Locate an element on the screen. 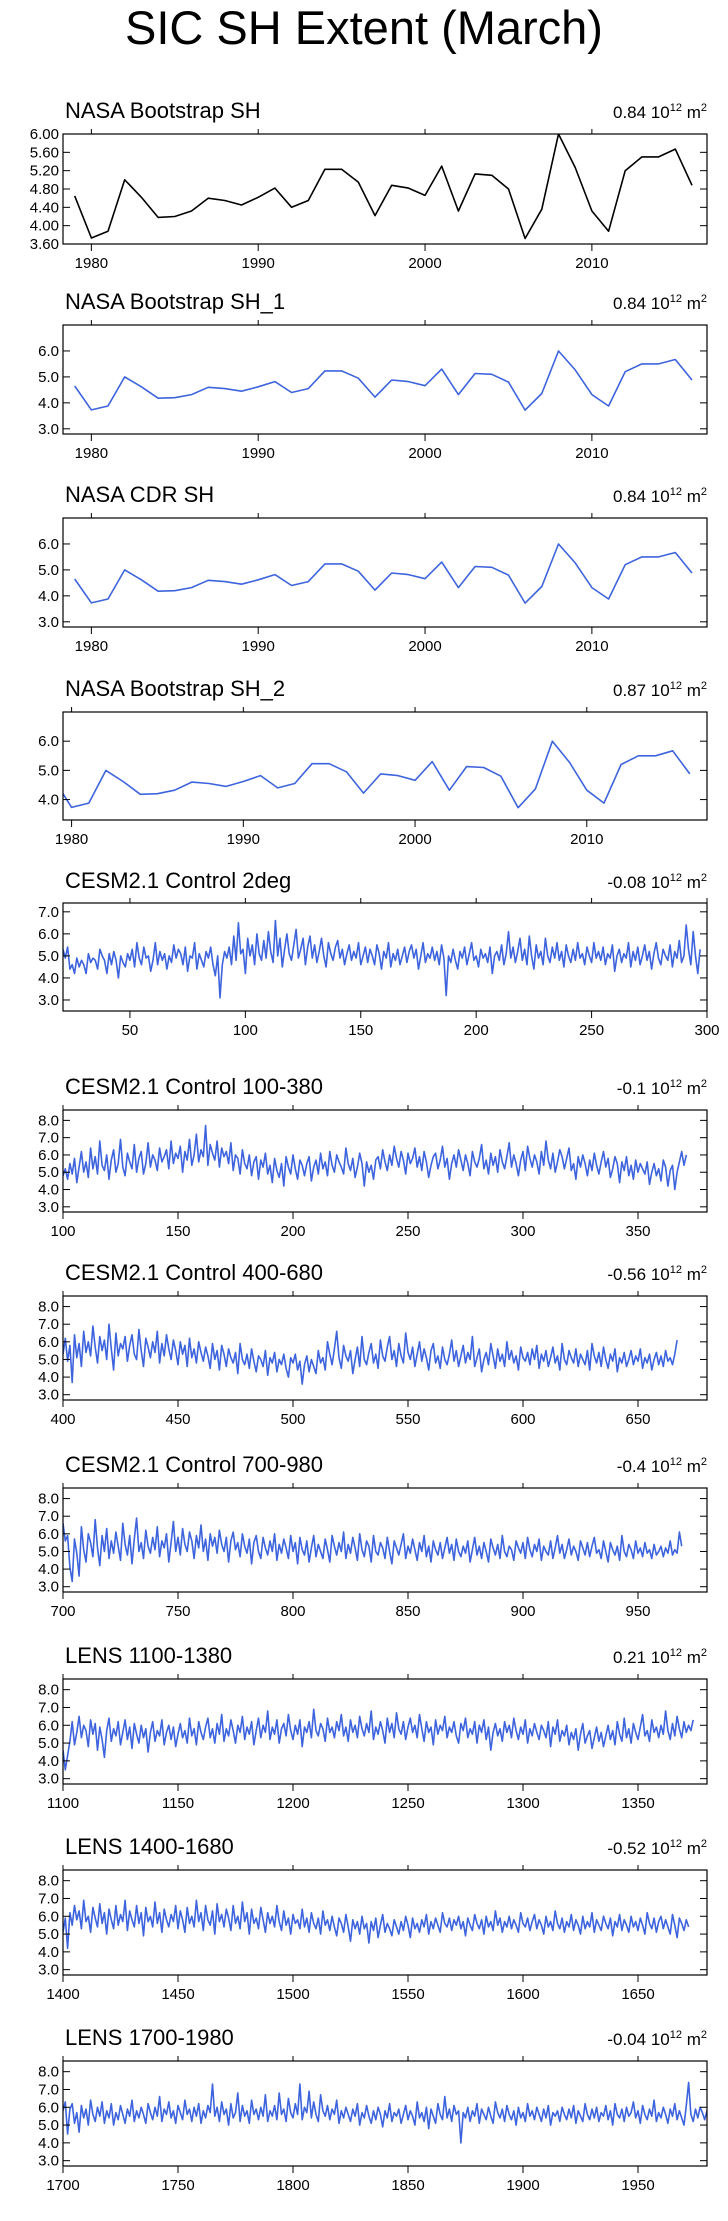 The height and width of the screenshot is (2221, 728). panel-title: CESM2.1 Control 700-980 is located at coordinates (194, 1464).